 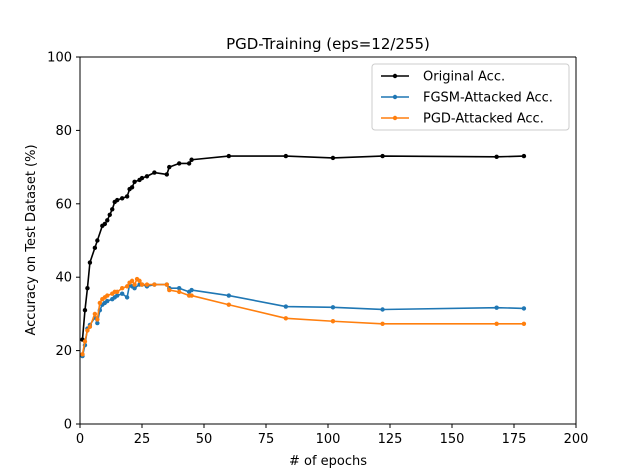 I want to click on series-pgd-attacked-acc, so click(x=303, y=316).